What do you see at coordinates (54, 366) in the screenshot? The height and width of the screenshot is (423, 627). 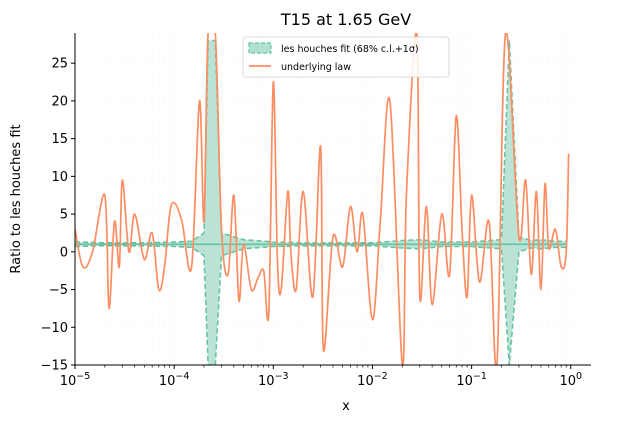 I see `y-tick-label: −15` at bounding box center [54, 366].